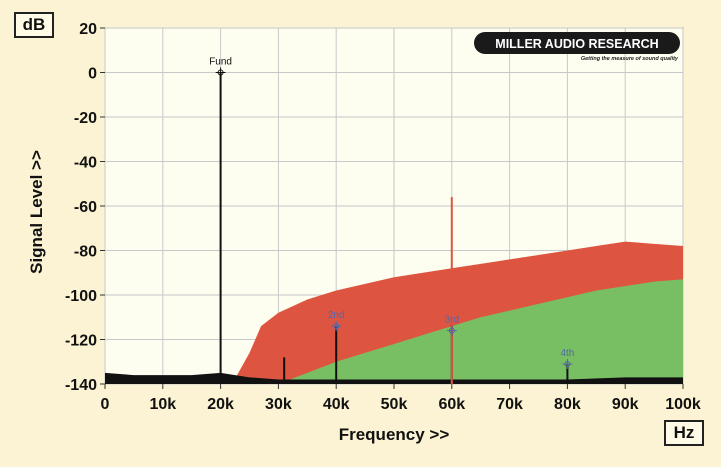 Image resolution: width=721 pixels, height=467 pixels. I want to click on harmonic-label: 3rd, so click(452, 320).